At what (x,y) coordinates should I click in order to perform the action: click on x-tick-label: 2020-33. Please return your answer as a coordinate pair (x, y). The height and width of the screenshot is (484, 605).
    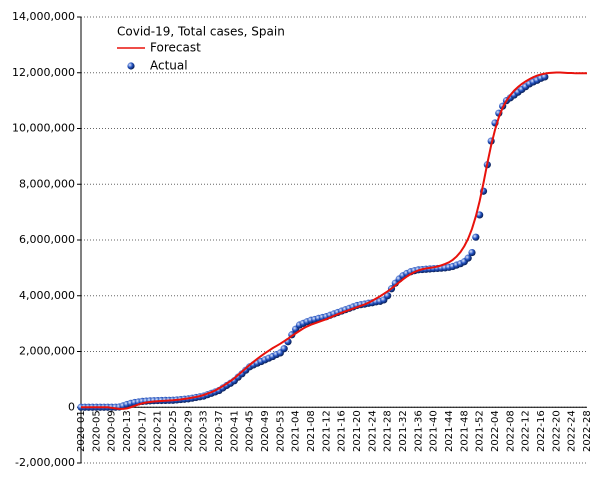
    Looking at the image, I should click on (204, 431).